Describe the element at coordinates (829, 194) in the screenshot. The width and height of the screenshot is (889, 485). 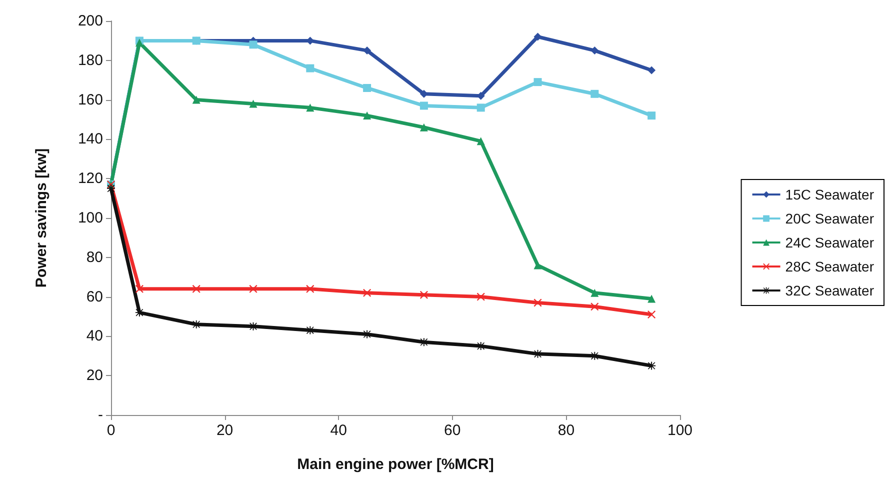
I see `legend-label: 15C Seawater` at that location.